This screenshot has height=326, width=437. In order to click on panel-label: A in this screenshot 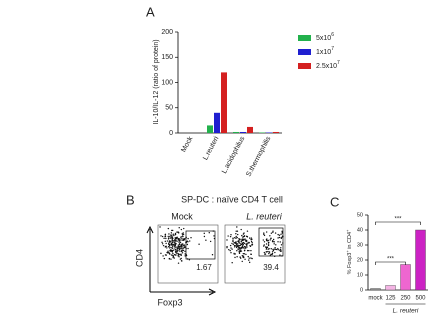, I will do `click(150, 11)`.